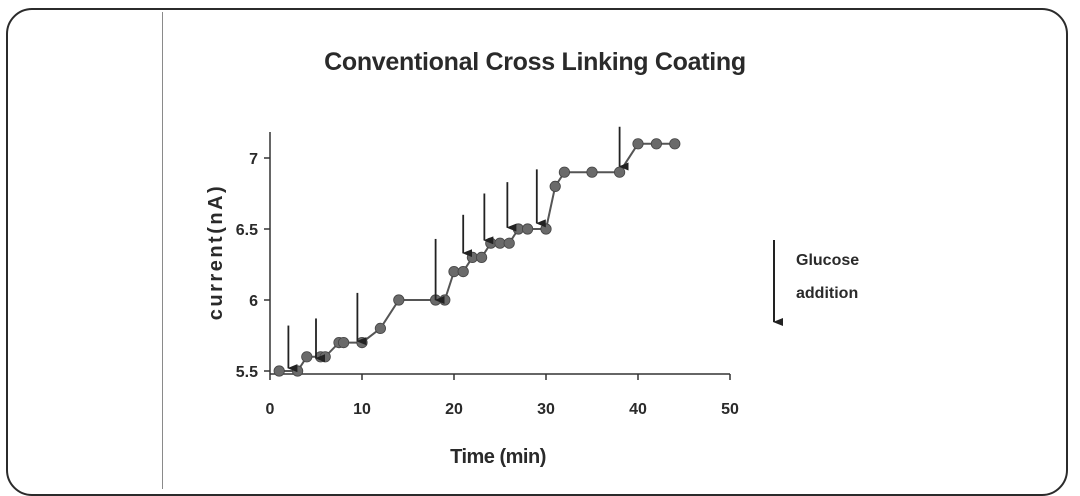 The height and width of the screenshot is (496, 1080). What do you see at coordinates (535, 62) in the screenshot?
I see `chart-title: Conventional Cross Linking Coating` at bounding box center [535, 62].